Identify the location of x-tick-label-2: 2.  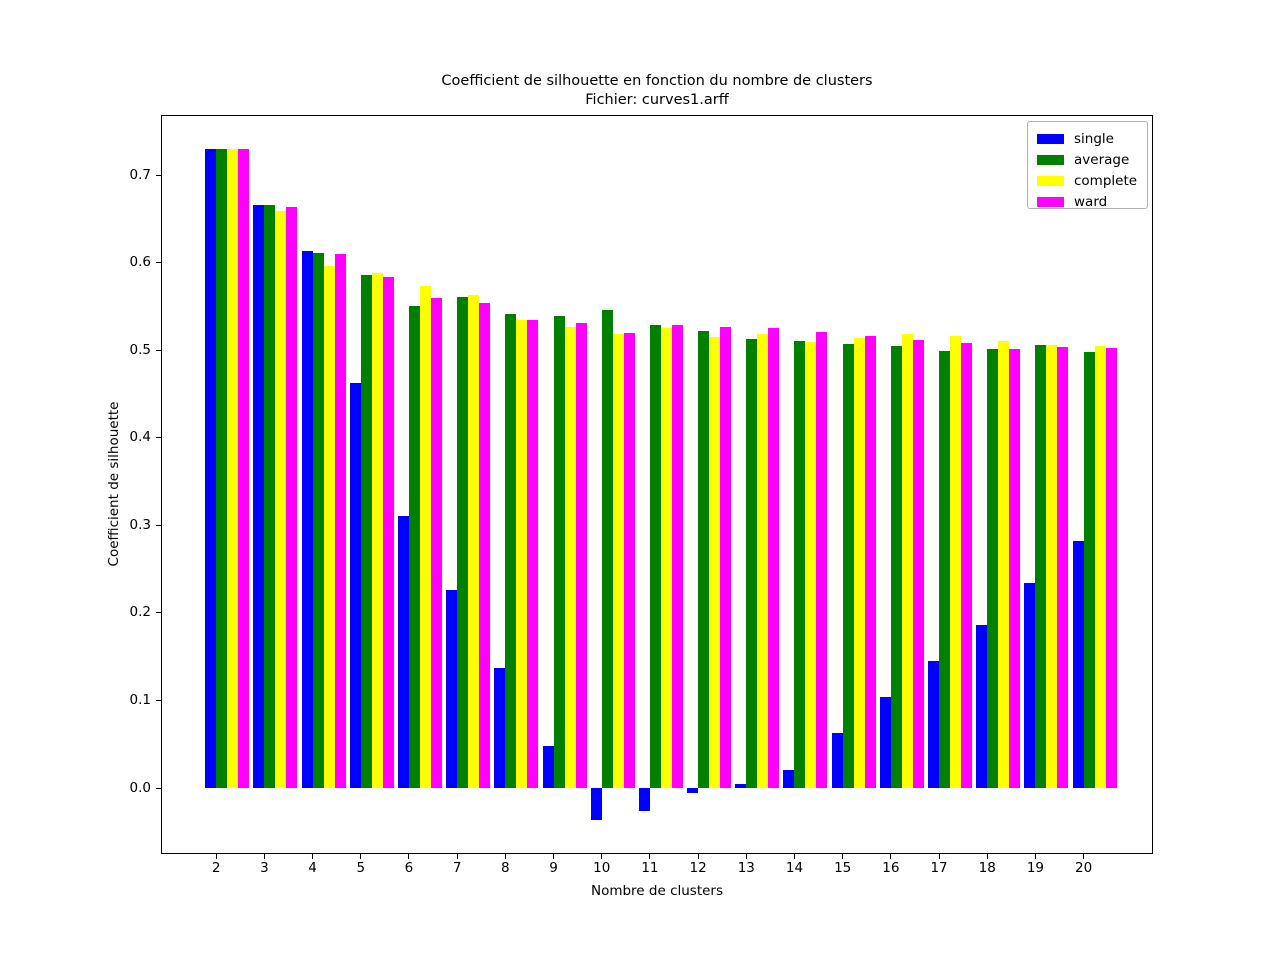
(216, 868).